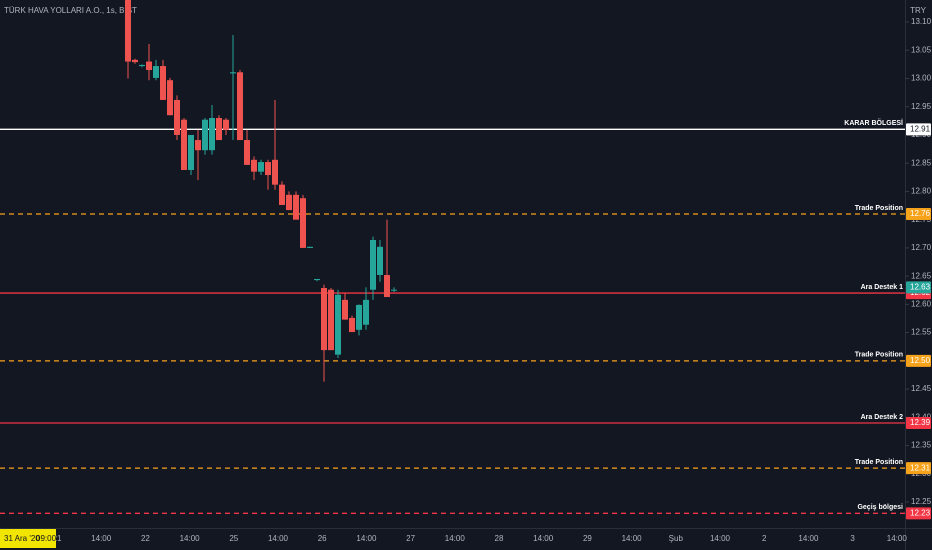 The height and width of the screenshot is (550, 932). I want to click on cursor-date: 31 Ara '20, so click(22, 538).